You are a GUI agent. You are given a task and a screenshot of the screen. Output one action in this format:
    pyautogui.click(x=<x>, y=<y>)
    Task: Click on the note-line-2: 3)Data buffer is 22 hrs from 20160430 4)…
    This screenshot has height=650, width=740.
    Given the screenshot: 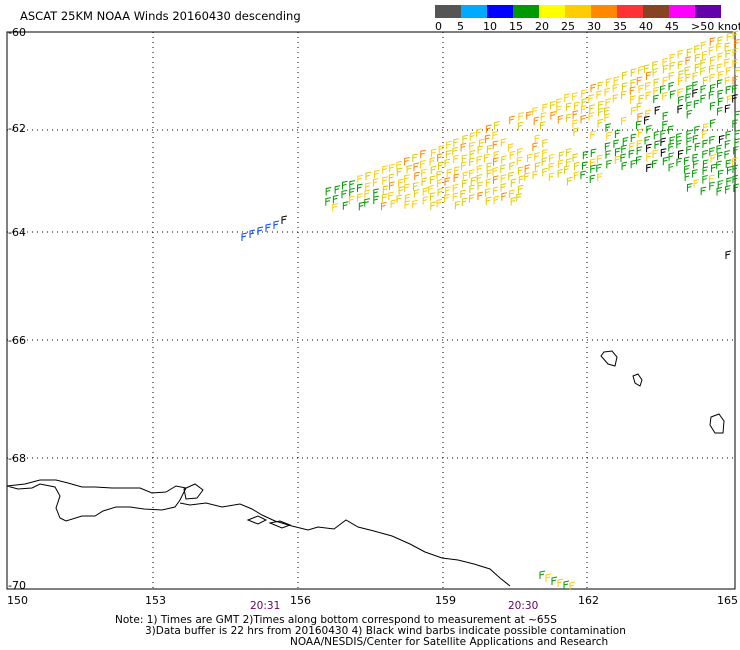 What is the action you would take?
    pyautogui.click(x=385, y=631)
    